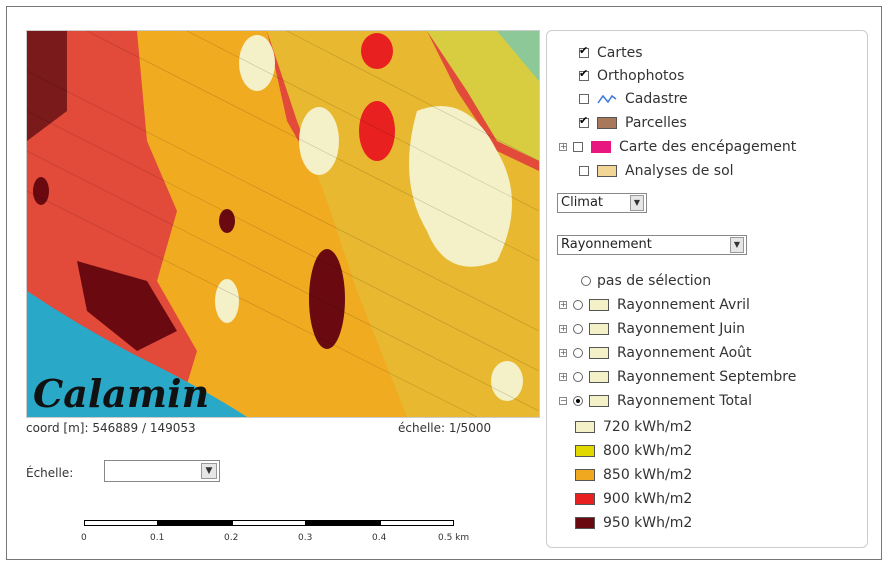 The width and height of the screenshot is (888, 562). What do you see at coordinates (288, 540) in the screenshot?
I see `scalebar-ticks: 0 0.1 0.2 0.3 0.4 0.5 km` at bounding box center [288, 540].